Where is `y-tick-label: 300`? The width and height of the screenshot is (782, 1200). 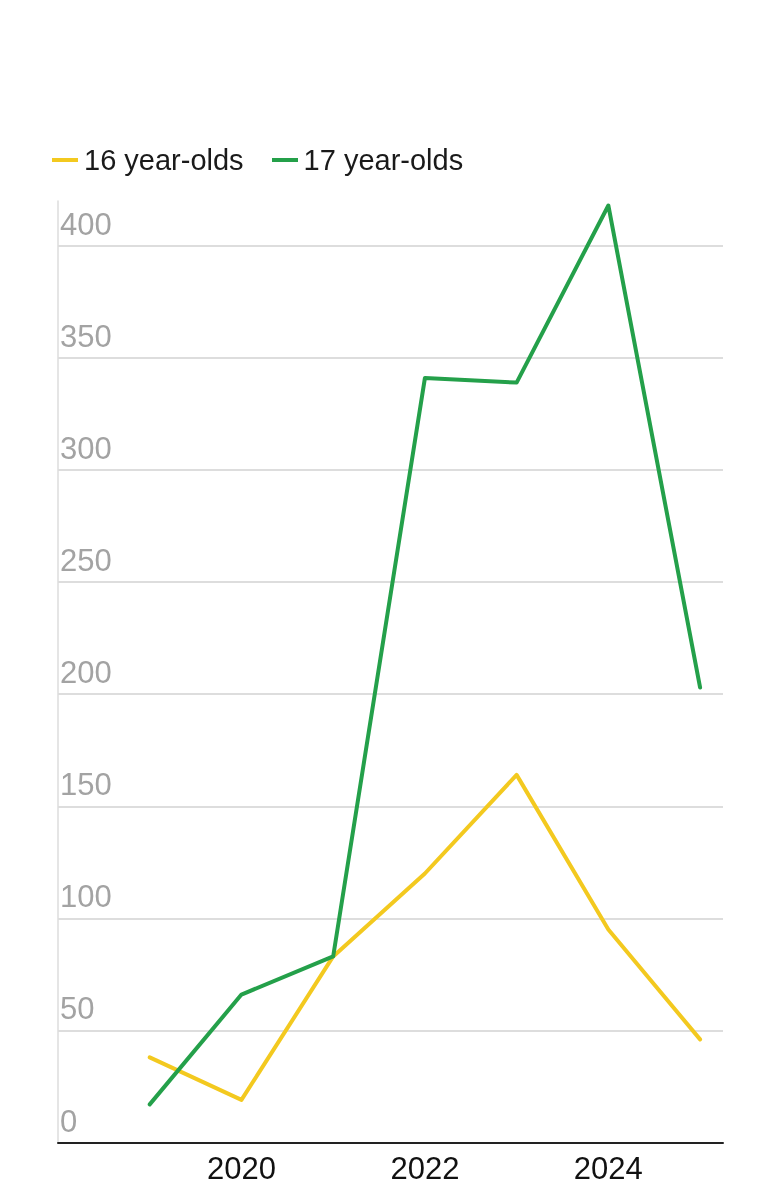 y-tick-label: 300 is located at coordinates (86, 448).